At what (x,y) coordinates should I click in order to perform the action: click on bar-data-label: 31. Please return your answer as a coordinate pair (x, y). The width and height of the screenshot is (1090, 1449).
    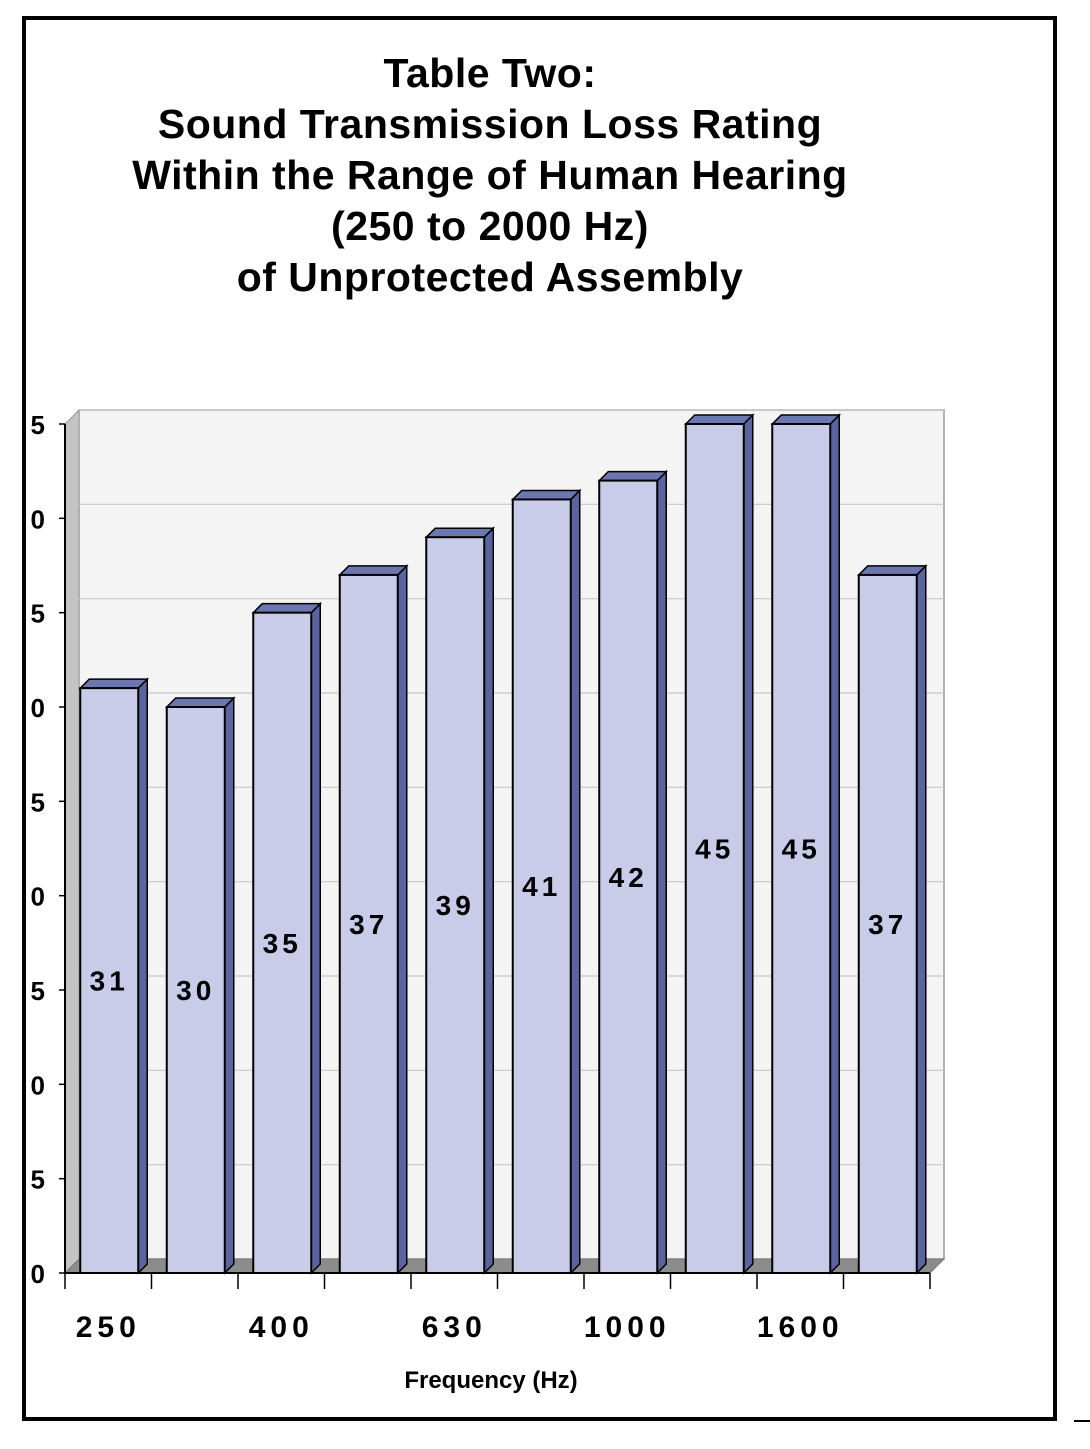
    Looking at the image, I should click on (109, 981).